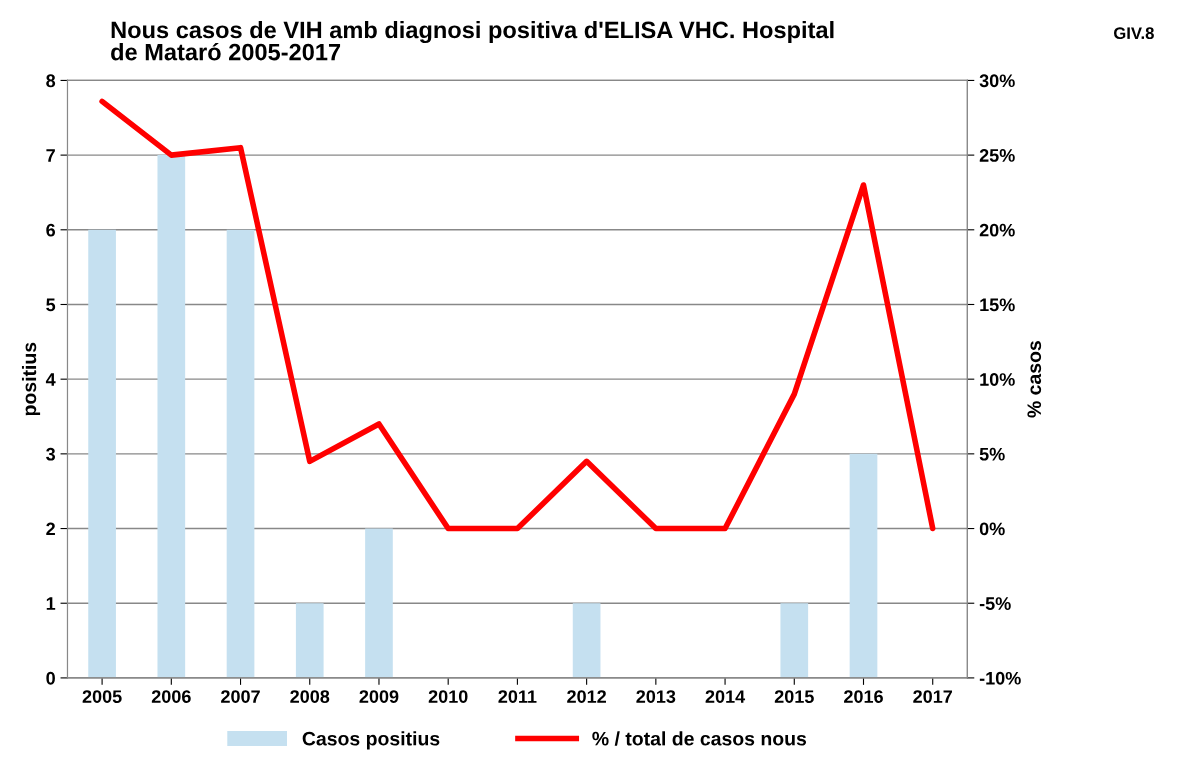  Describe the element at coordinates (997, 379) in the screenshot. I see `y2-tick-label: 10%` at that location.